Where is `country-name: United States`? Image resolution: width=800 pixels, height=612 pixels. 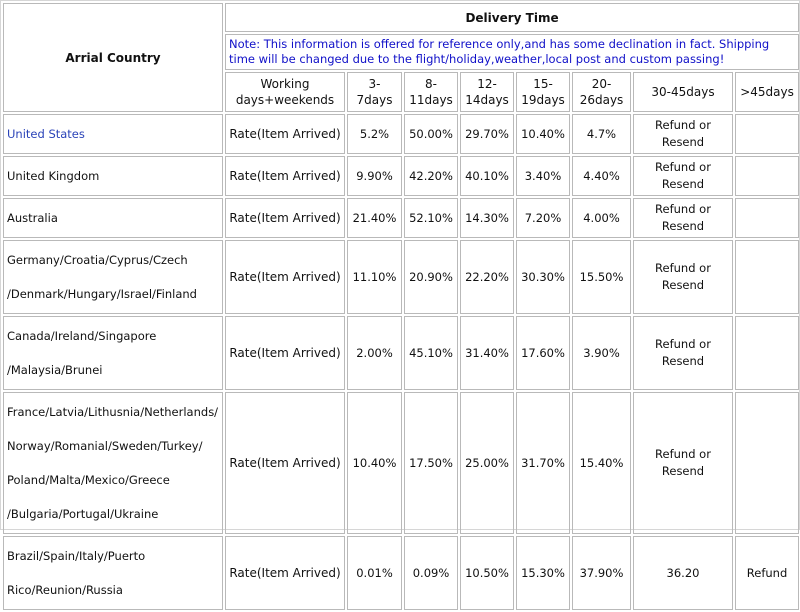
country-name: United States is located at coordinates (46, 134).